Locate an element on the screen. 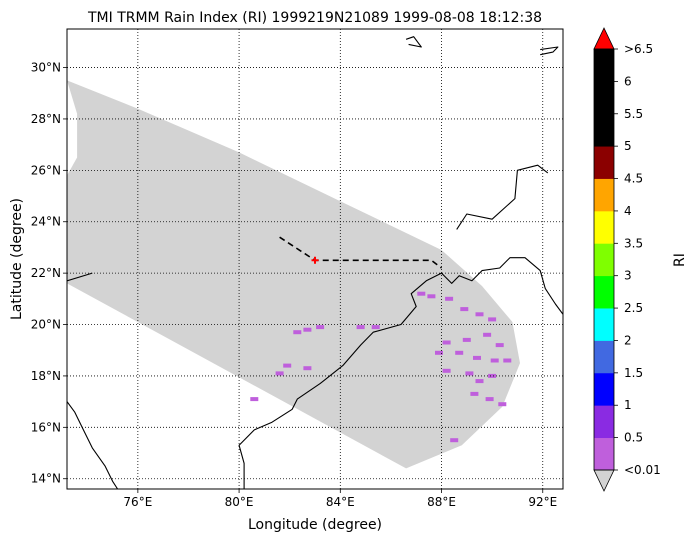 The width and height of the screenshot is (697, 542). y-tick-label: 20°N is located at coordinates (46, 325).